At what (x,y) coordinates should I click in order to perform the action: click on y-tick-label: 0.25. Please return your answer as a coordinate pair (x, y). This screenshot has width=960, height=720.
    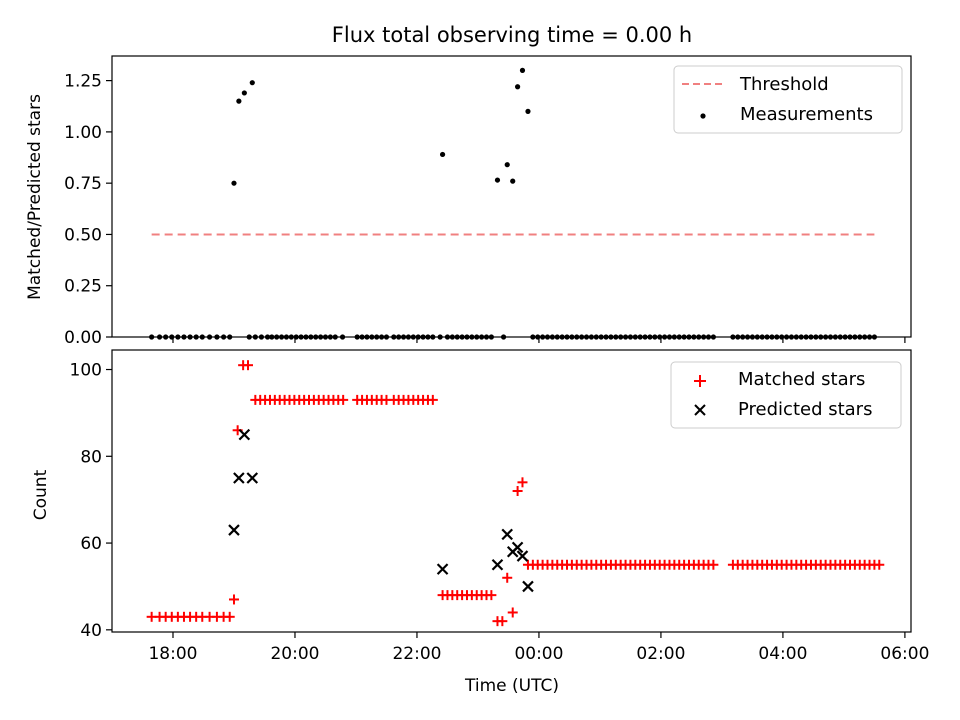
    Looking at the image, I should click on (83, 287).